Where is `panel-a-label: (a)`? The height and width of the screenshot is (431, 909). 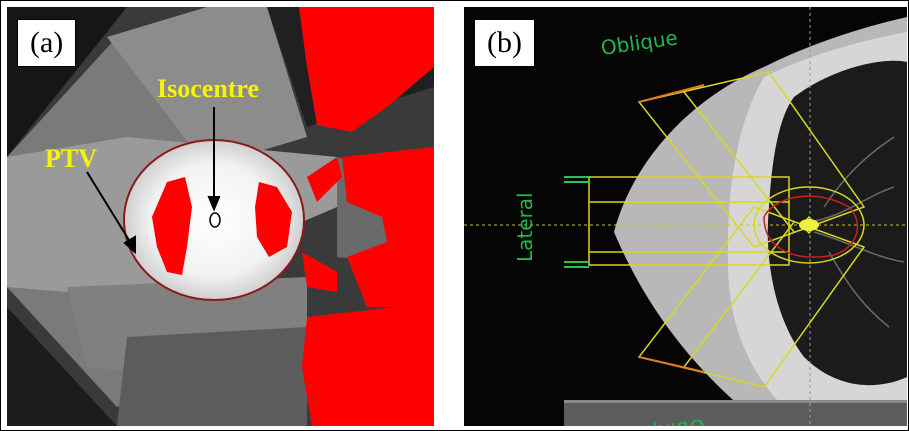 panel-a-label: (a) is located at coordinates (47, 43).